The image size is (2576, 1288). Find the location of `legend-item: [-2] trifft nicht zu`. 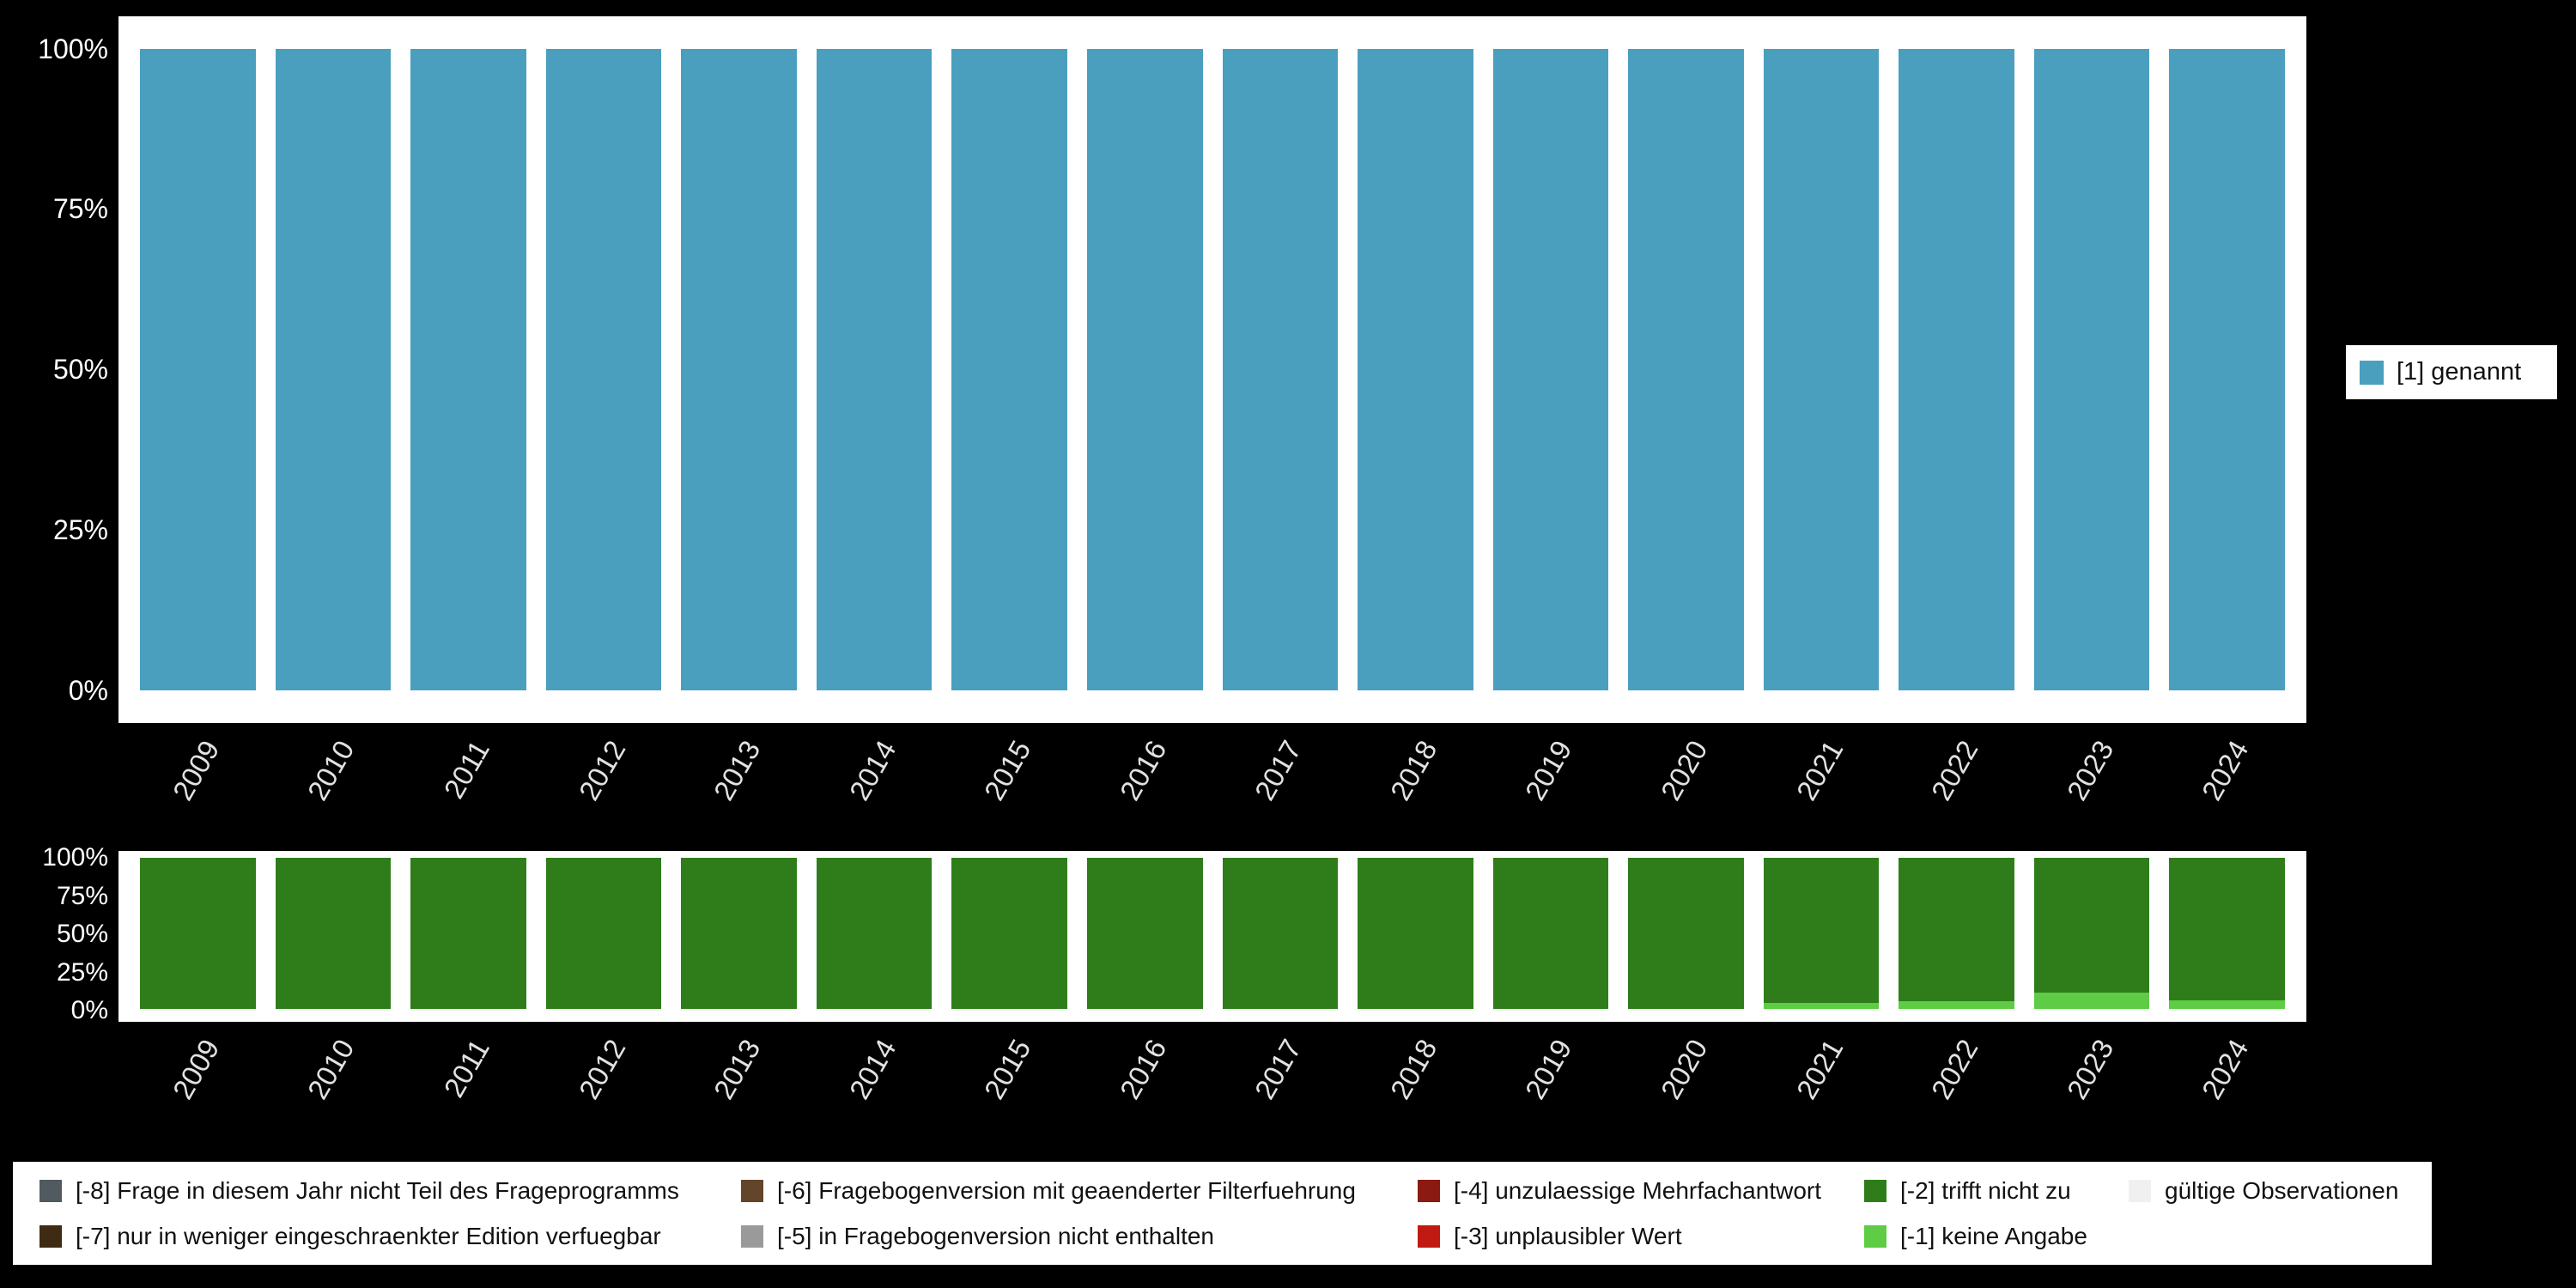

legend-item: [-2] trifft nicht zu is located at coordinates (1997, 1191).